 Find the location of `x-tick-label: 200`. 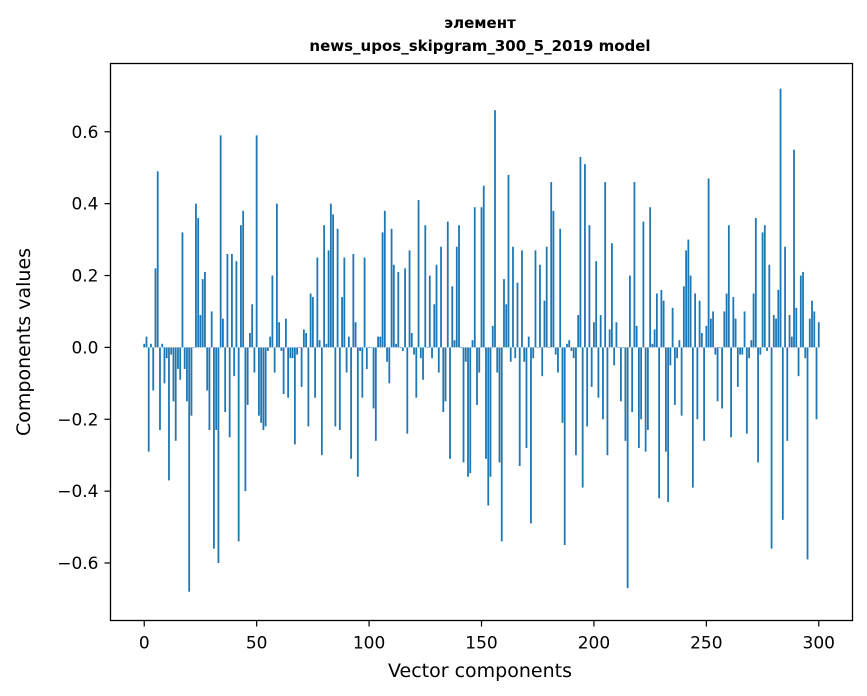

x-tick-label: 200 is located at coordinates (594, 644).